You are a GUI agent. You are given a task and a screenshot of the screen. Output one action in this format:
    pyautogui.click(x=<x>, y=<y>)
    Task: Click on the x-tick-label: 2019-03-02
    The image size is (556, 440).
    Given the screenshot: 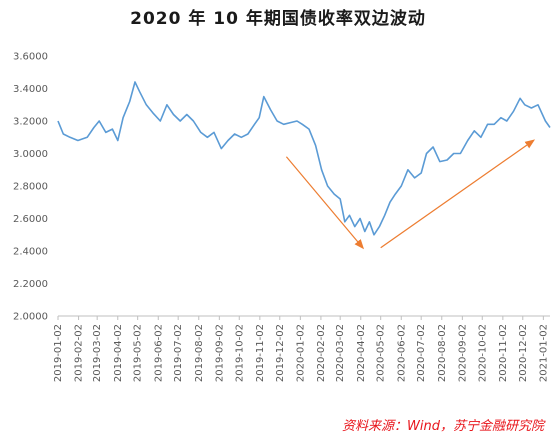 What is the action you would take?
    pyautogui.click(x=97, y=353)
    